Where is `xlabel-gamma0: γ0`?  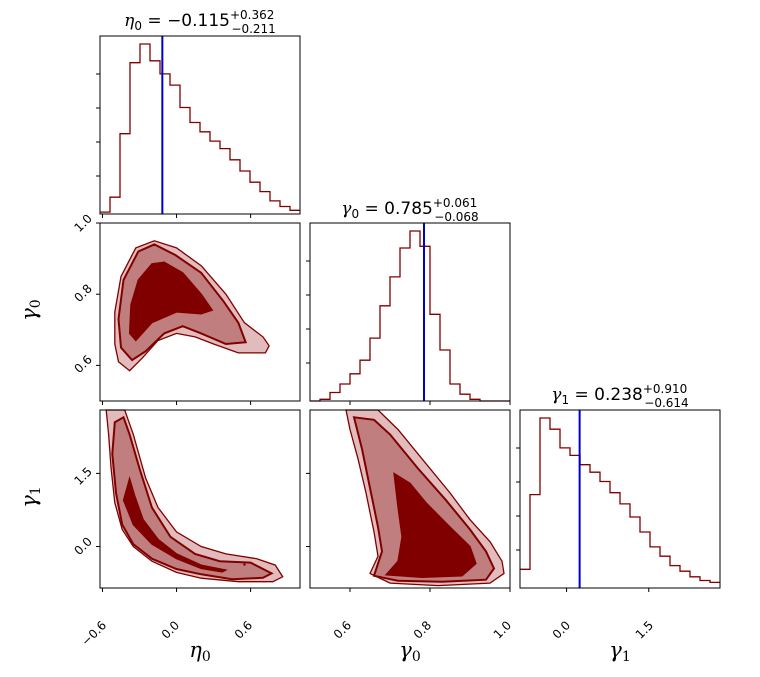 xlabel-gamma0: γ0 is located at coordinates (409, 651).